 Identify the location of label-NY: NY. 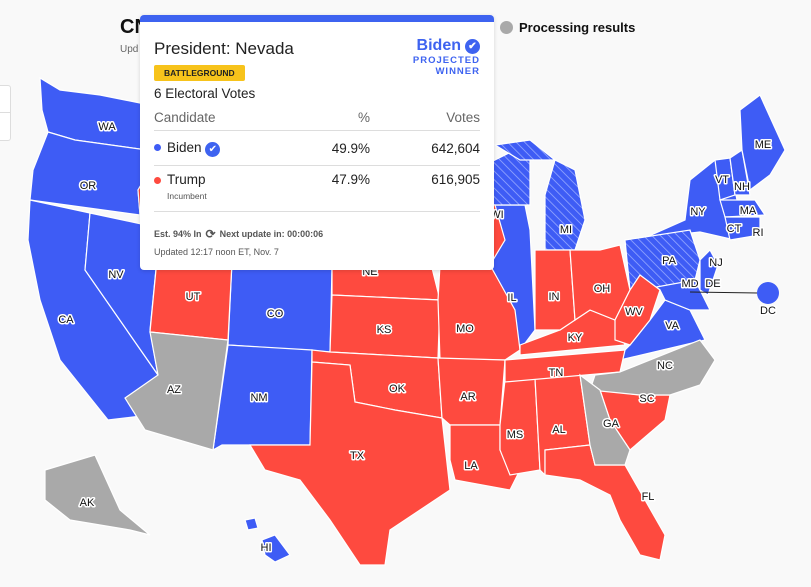
(698, 212).